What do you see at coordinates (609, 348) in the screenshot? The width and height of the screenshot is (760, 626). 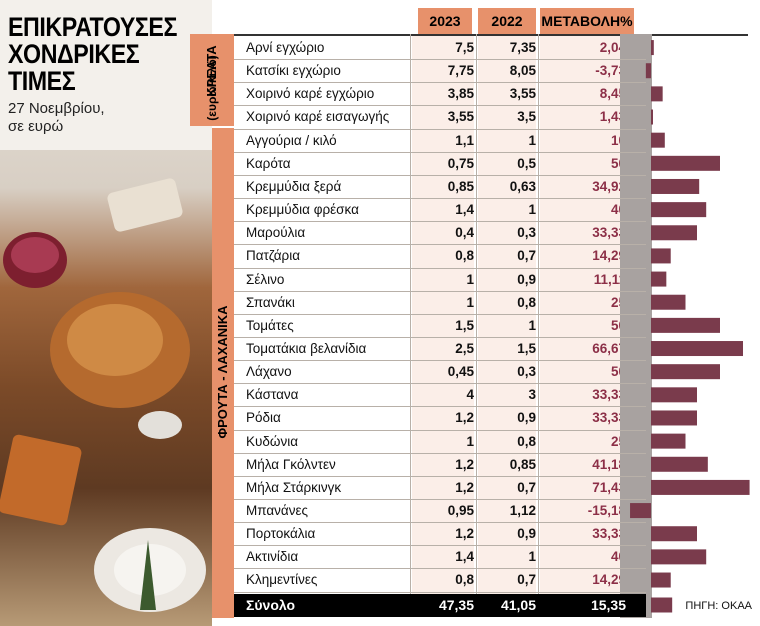 I see `row-change: 66,67` at bounding box center [609, 348].